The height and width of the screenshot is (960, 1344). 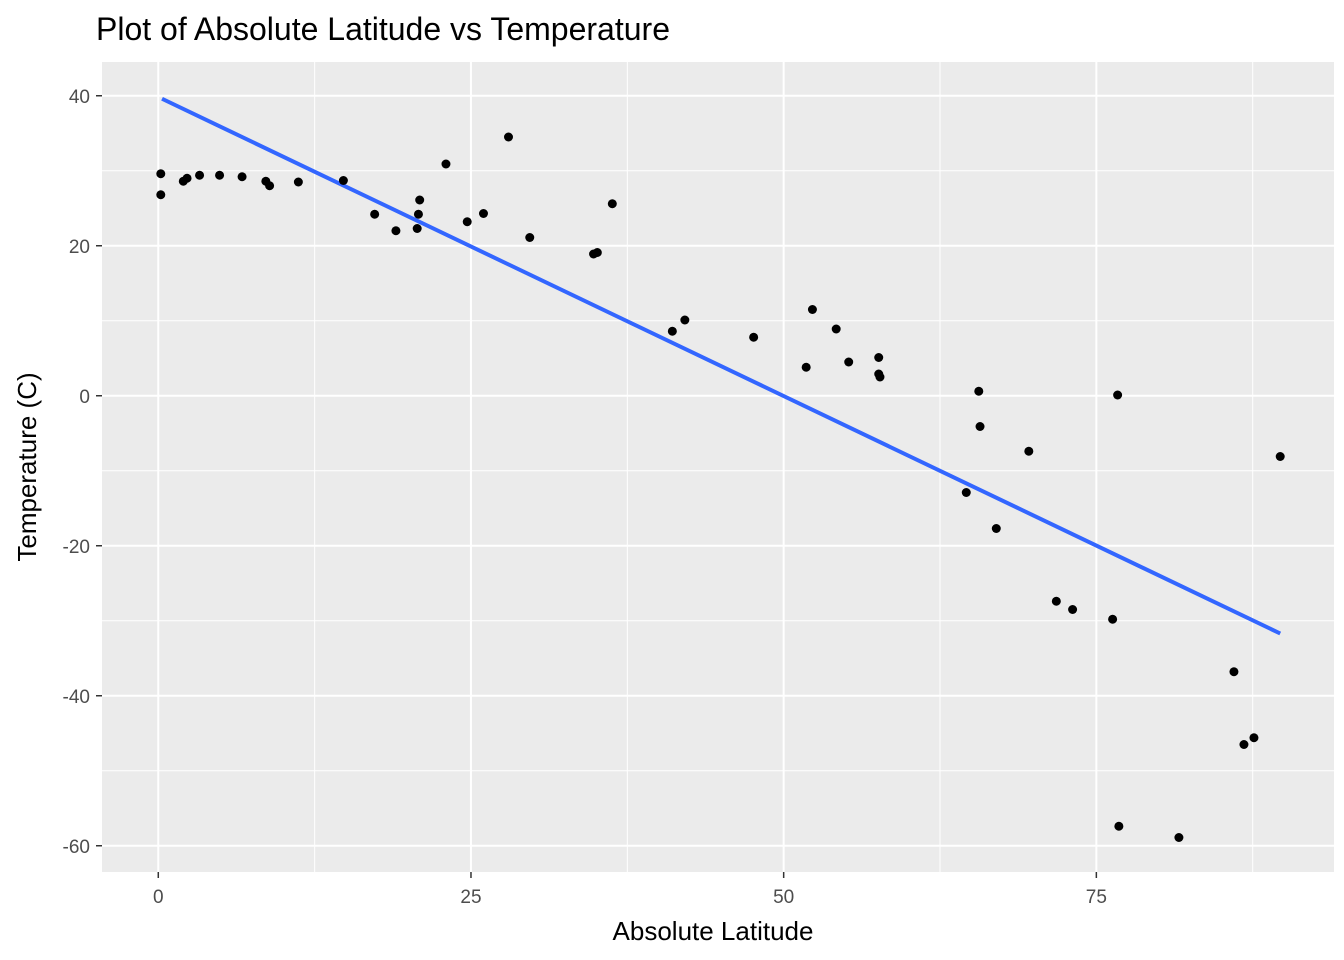 I want to click on y-axis-ticks: -60 -40 -20 0 20 40, so click(x=82, y=472).